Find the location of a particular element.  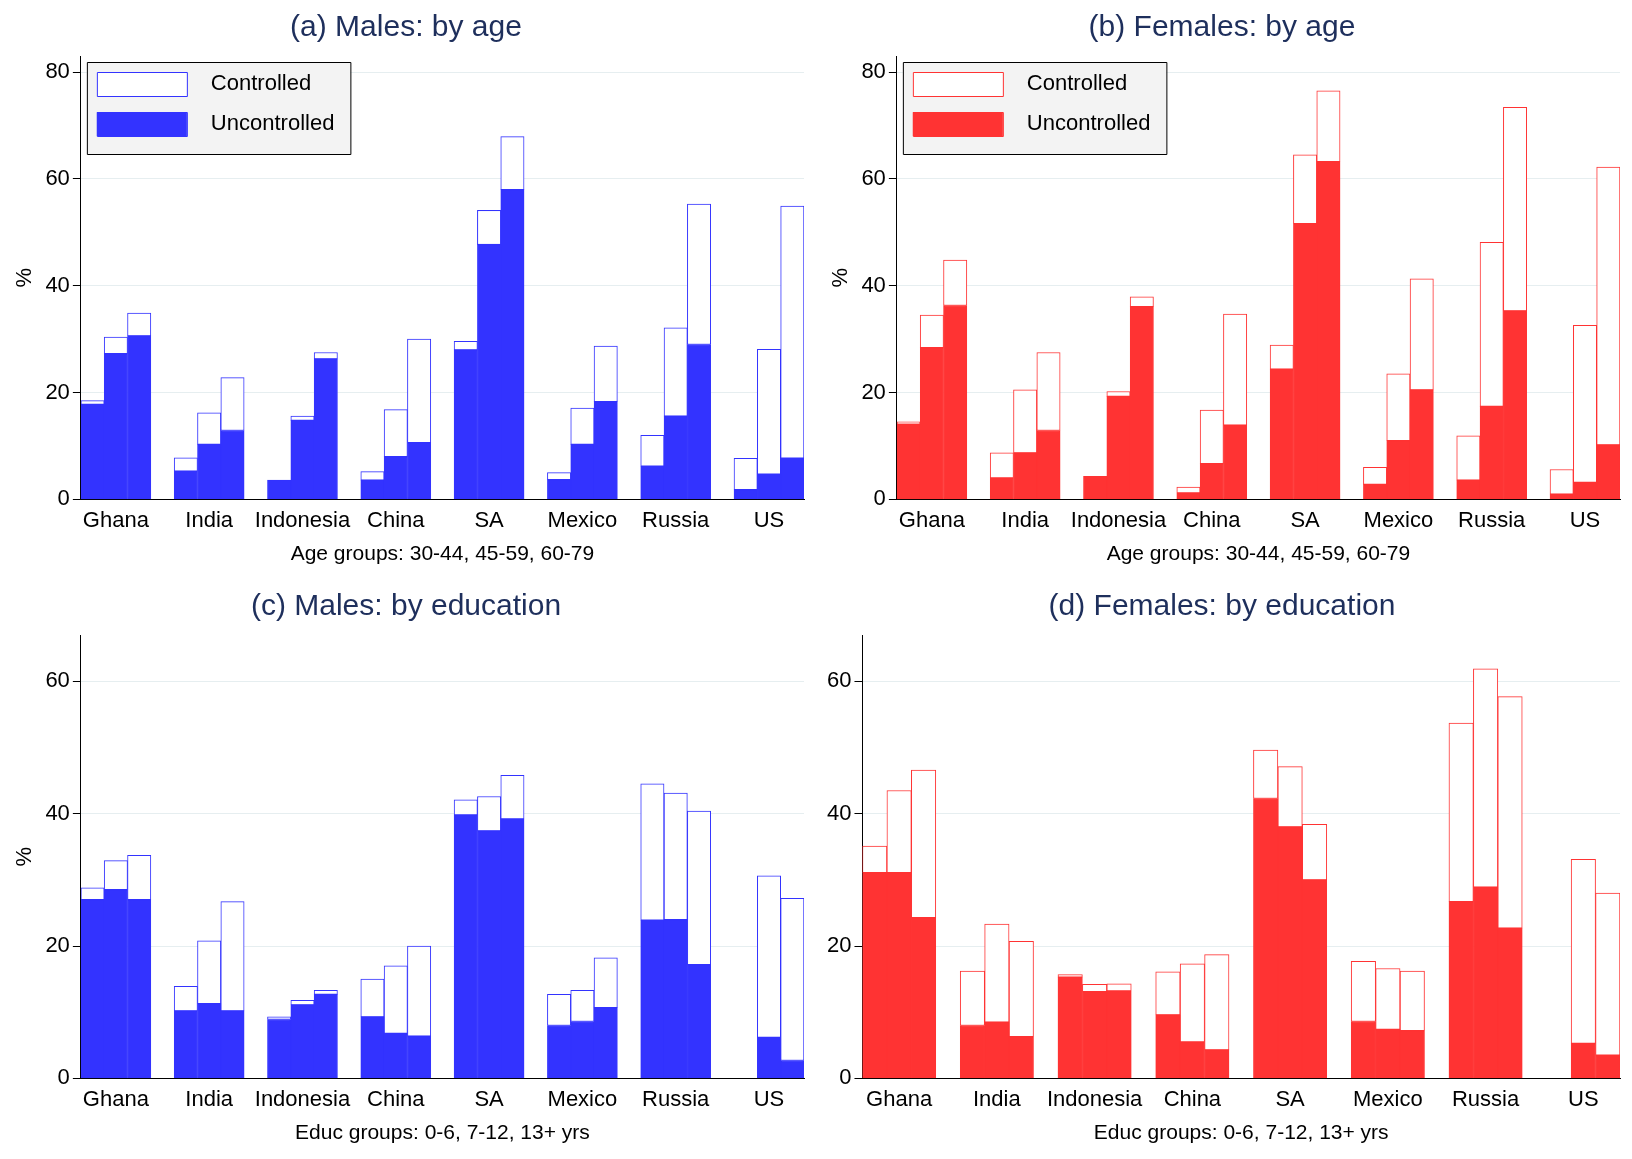

chart-title: (a) Males: by age is located at coordinates (406, 26).